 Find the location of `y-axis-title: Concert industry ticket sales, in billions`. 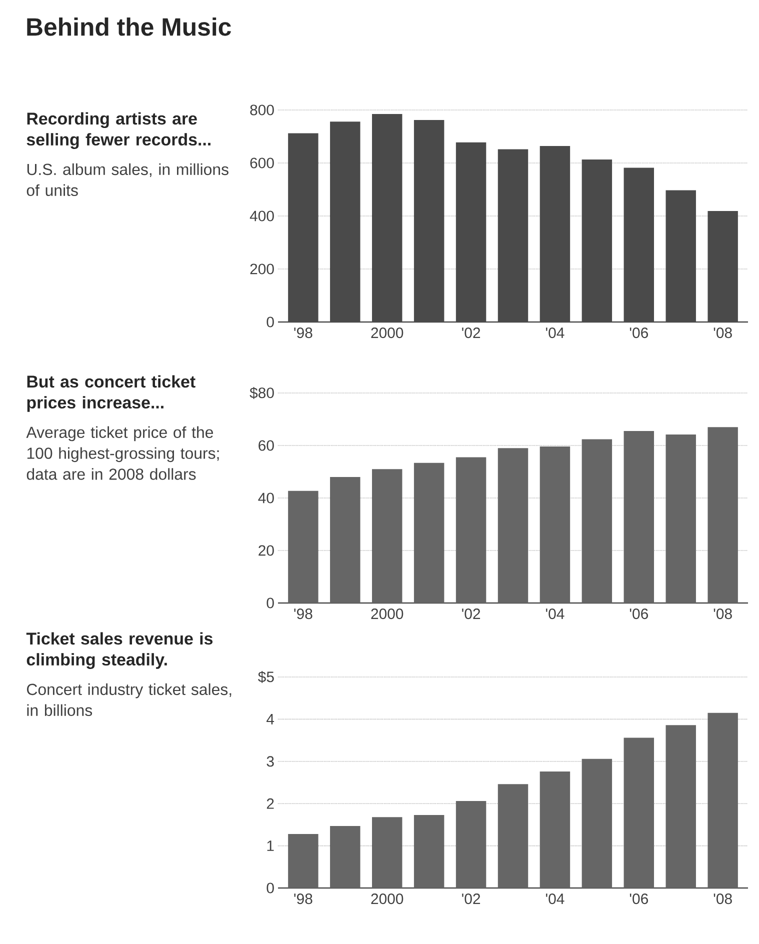

y-axis-title: Concert industry ticket sales, in billions is located at coordinates (129, 699).